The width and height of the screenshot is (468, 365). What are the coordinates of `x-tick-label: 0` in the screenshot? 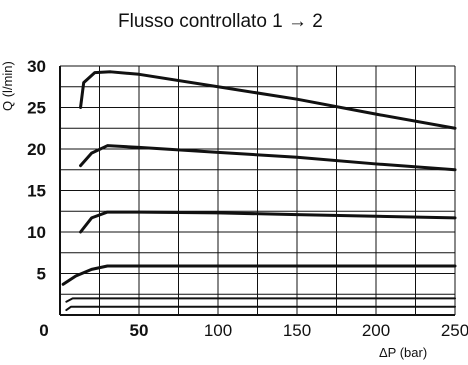 It's located at (43, 330).